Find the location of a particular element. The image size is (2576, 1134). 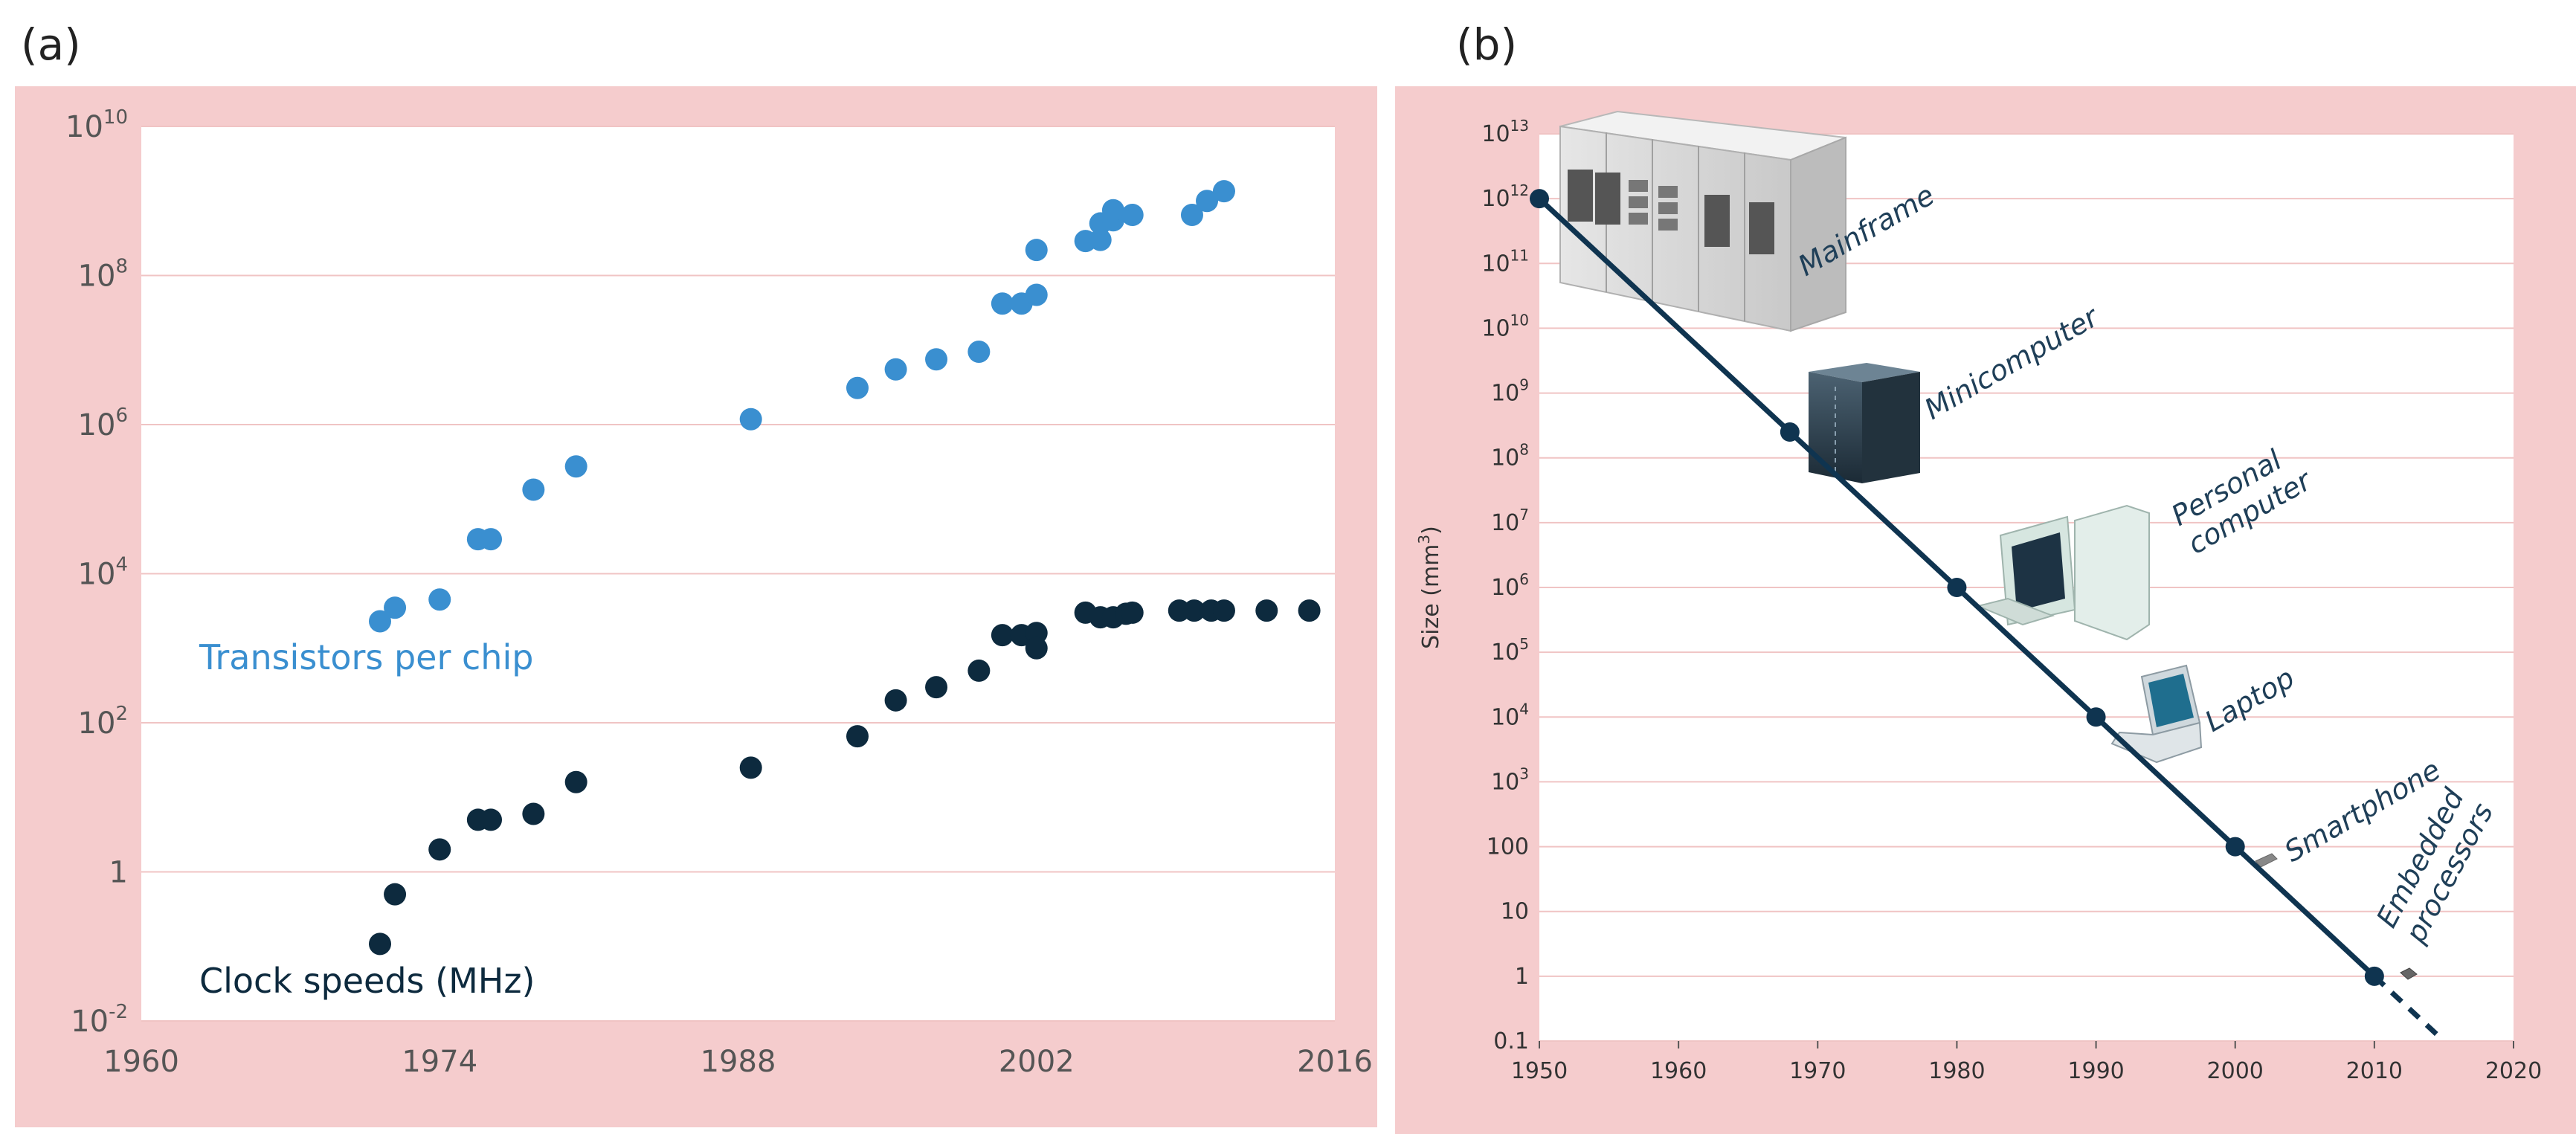

y-tick-label: 10¹¹ is located at coordinates (1505, 261).